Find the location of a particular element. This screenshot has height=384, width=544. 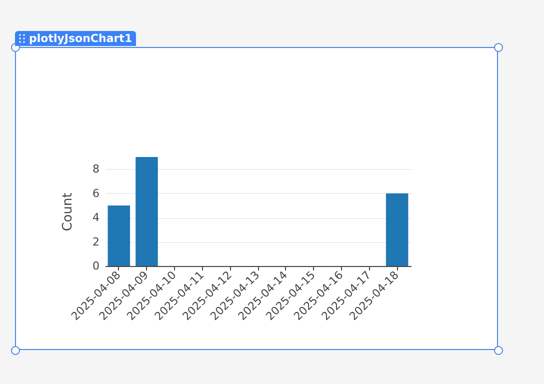

y-tick-label: 6 is located at coordinates (96, 193).